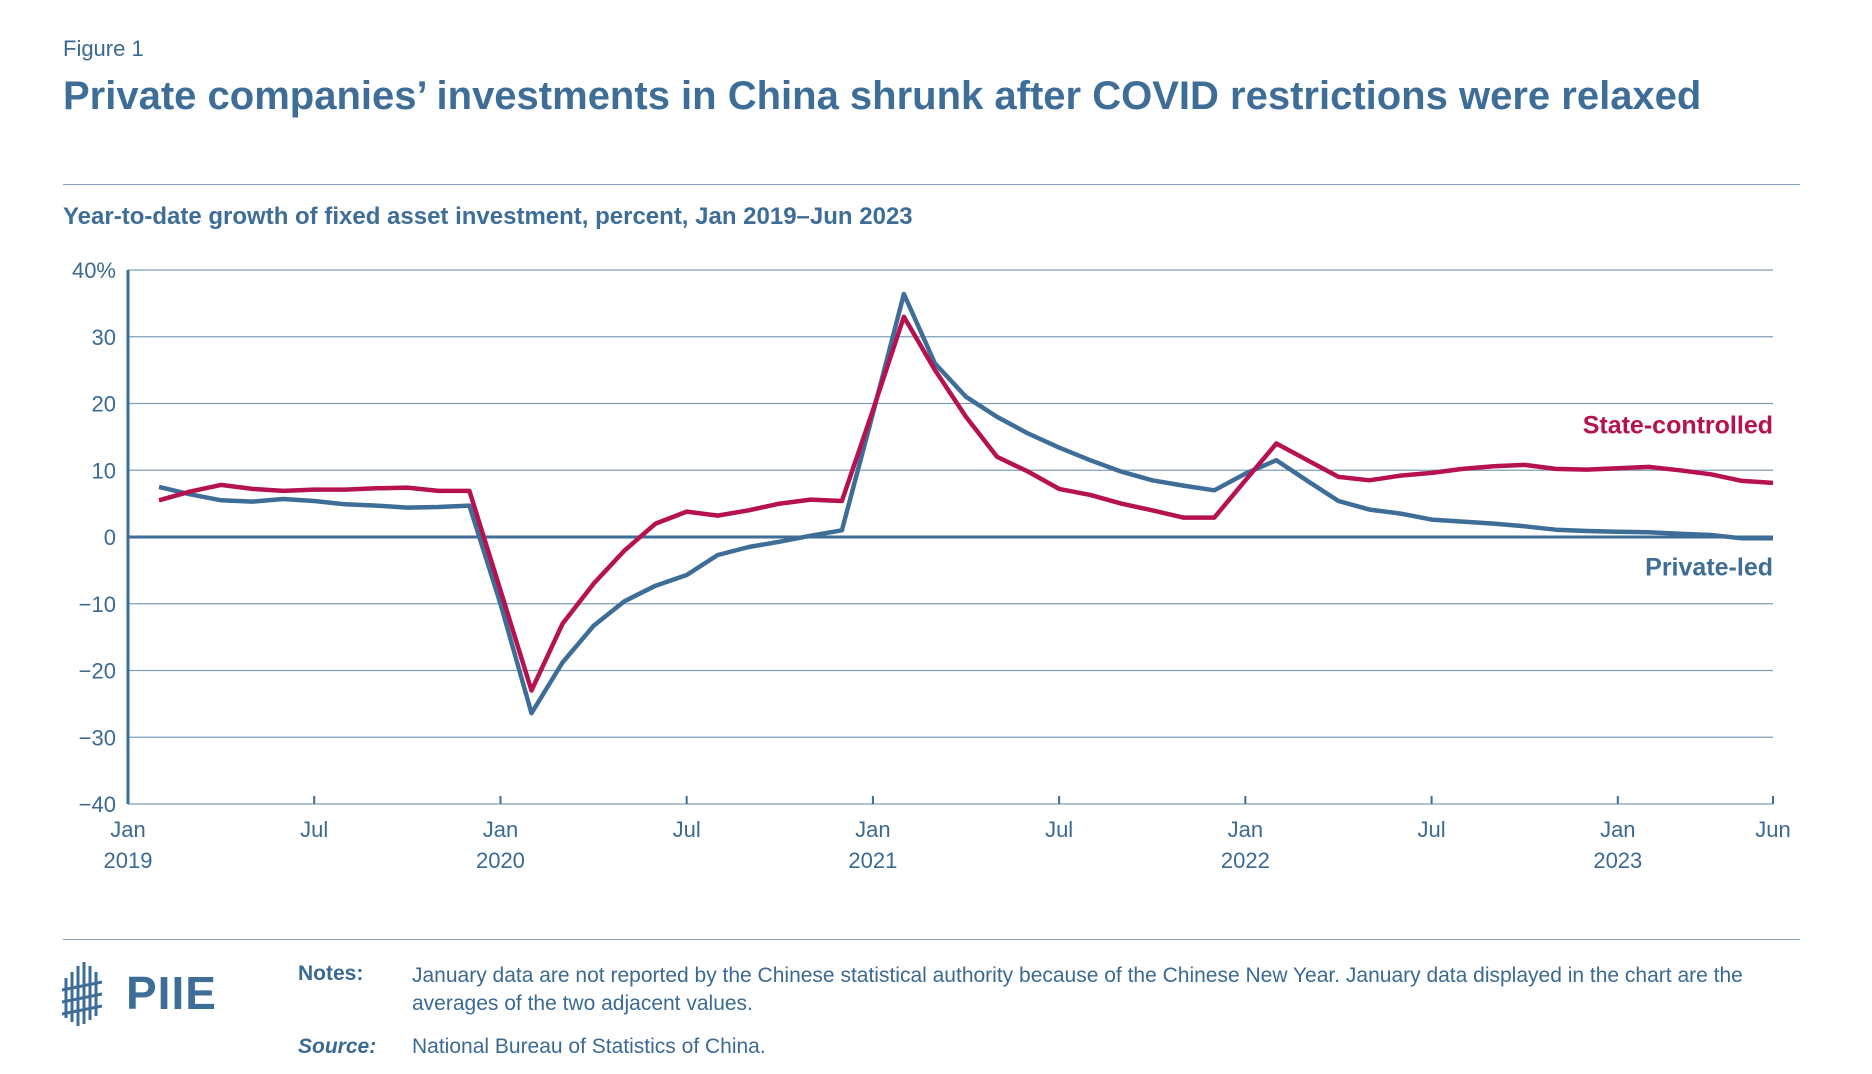 This screenshot has height=1074, width=1872. Describe the element at coordinates (1772, 829) in the screenshot. I see `x-tick-label: Jun` at that location.